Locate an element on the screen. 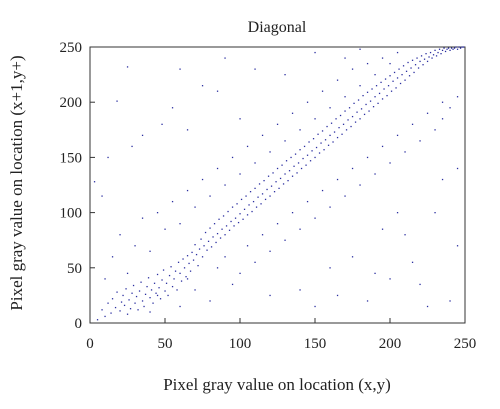 The width and height of the screenshot is (500, 409). y-axis-title: Pixel gray value on location (x+1,y+) is located at coordinates (16, 182).